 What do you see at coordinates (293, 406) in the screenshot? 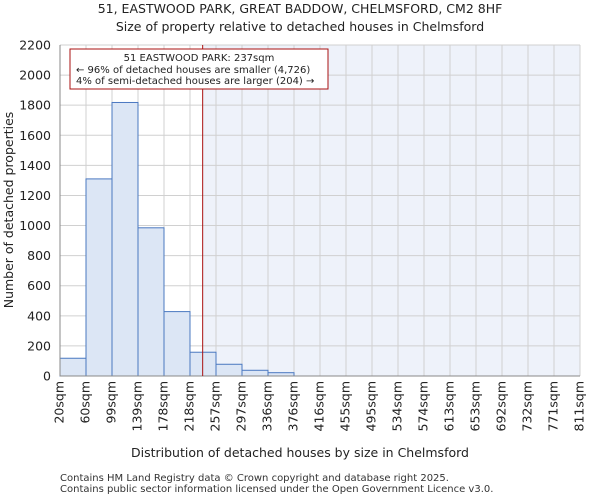
I see `x-tick-label: 376sqm` at bounding box center [293, 406].